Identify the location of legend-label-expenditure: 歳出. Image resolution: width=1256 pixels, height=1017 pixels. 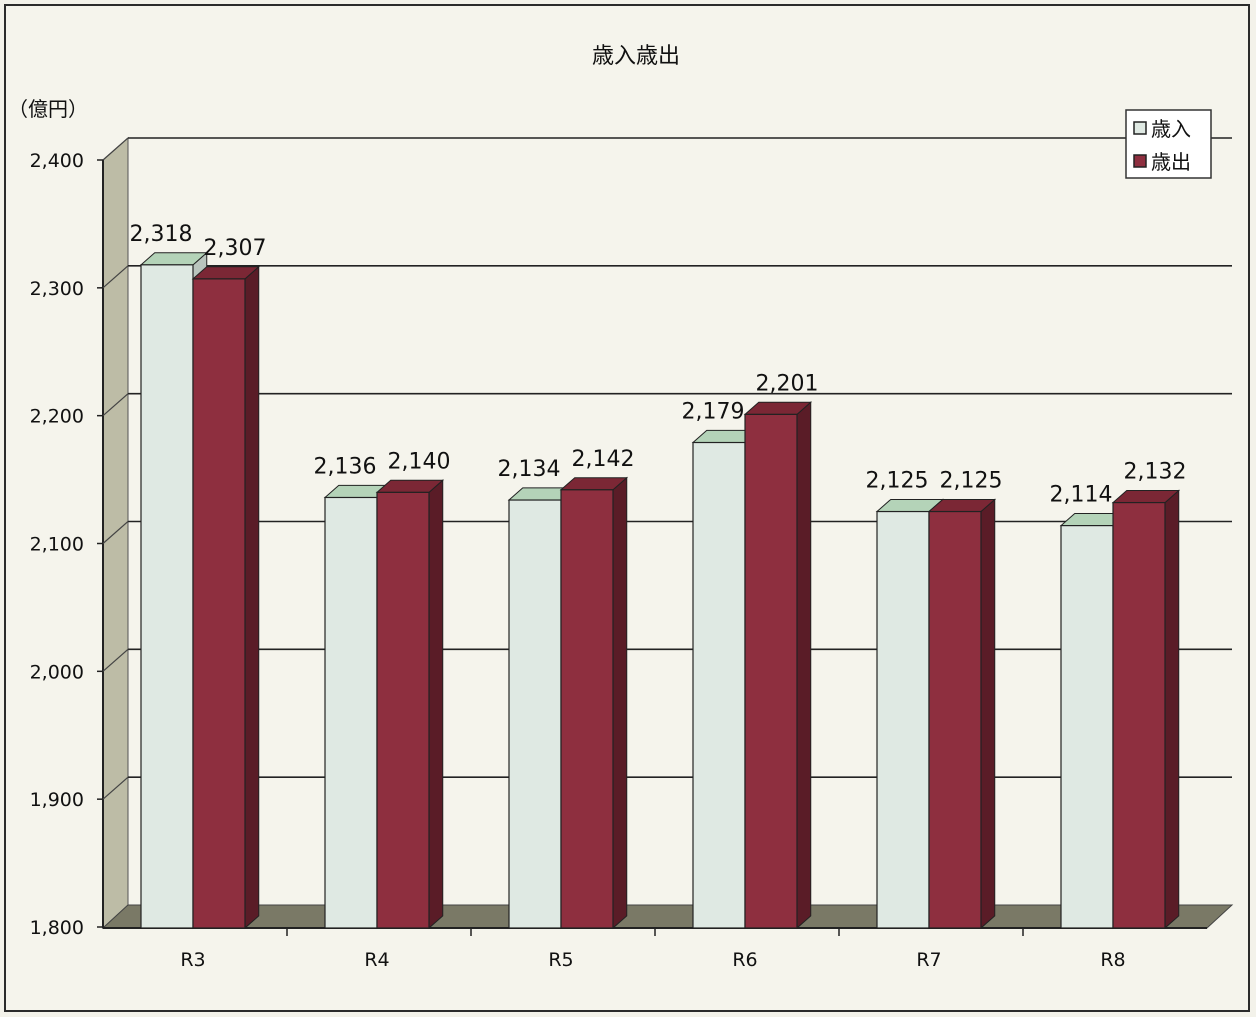
(1171, 162).